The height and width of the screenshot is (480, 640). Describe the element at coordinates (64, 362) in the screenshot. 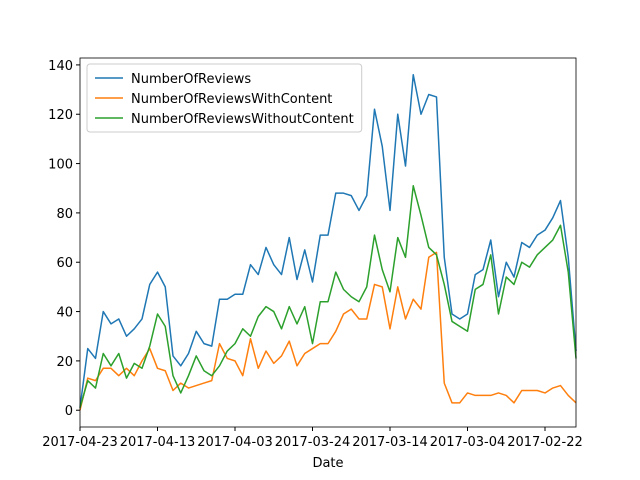

I see `y-tick-label: 20` at that location.